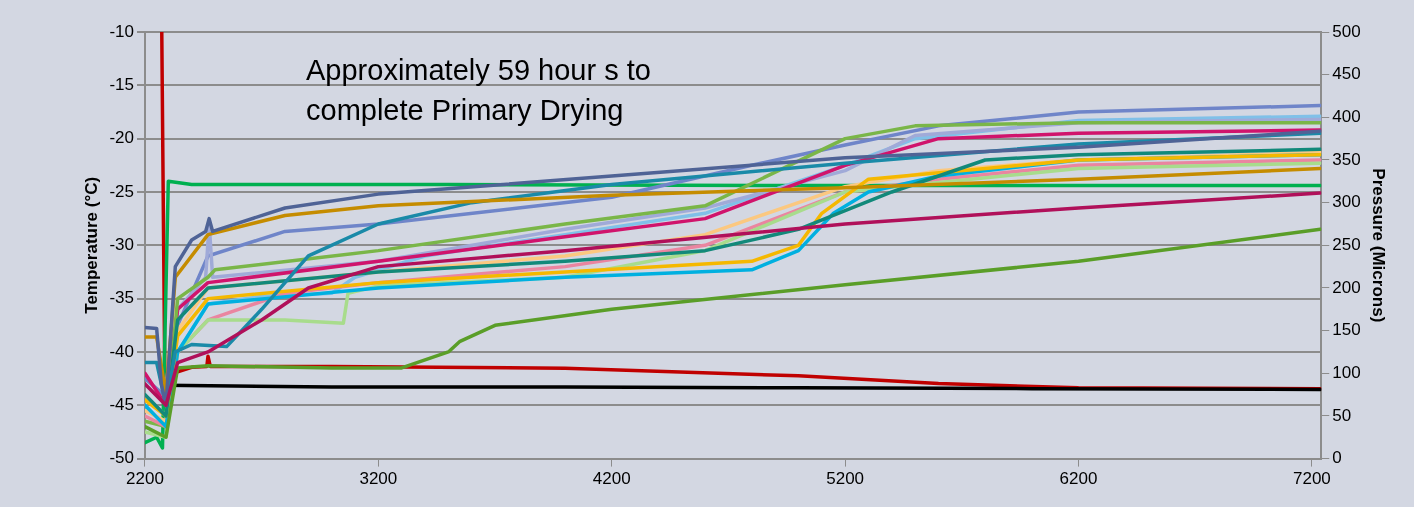  I want to click on y-tick-label: -10, so click(121, 31).